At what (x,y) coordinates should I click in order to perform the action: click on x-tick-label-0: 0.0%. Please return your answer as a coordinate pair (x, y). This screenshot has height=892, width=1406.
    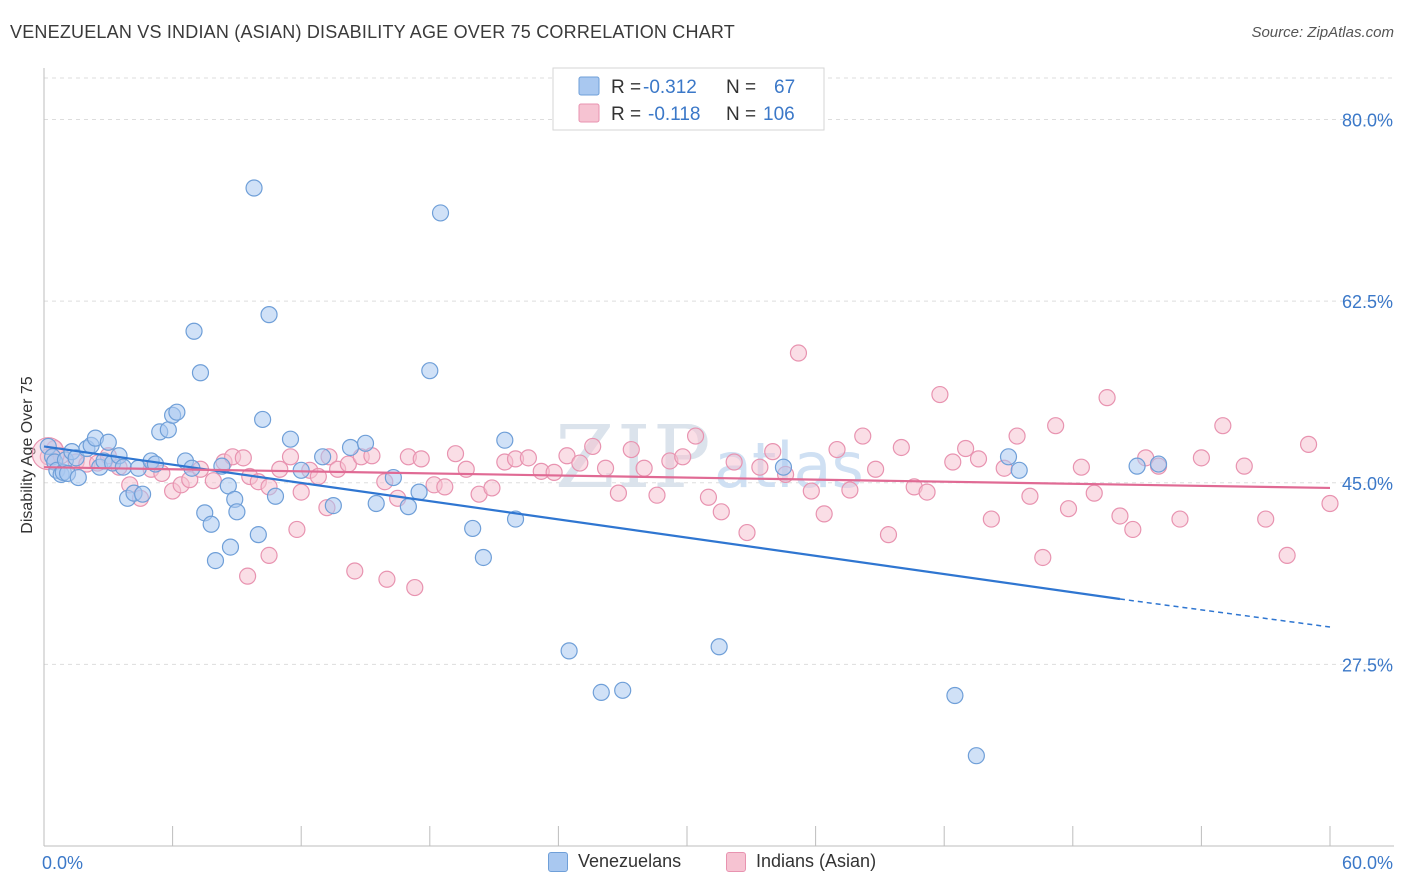
    Looking at the image, I should click on (62, 863).